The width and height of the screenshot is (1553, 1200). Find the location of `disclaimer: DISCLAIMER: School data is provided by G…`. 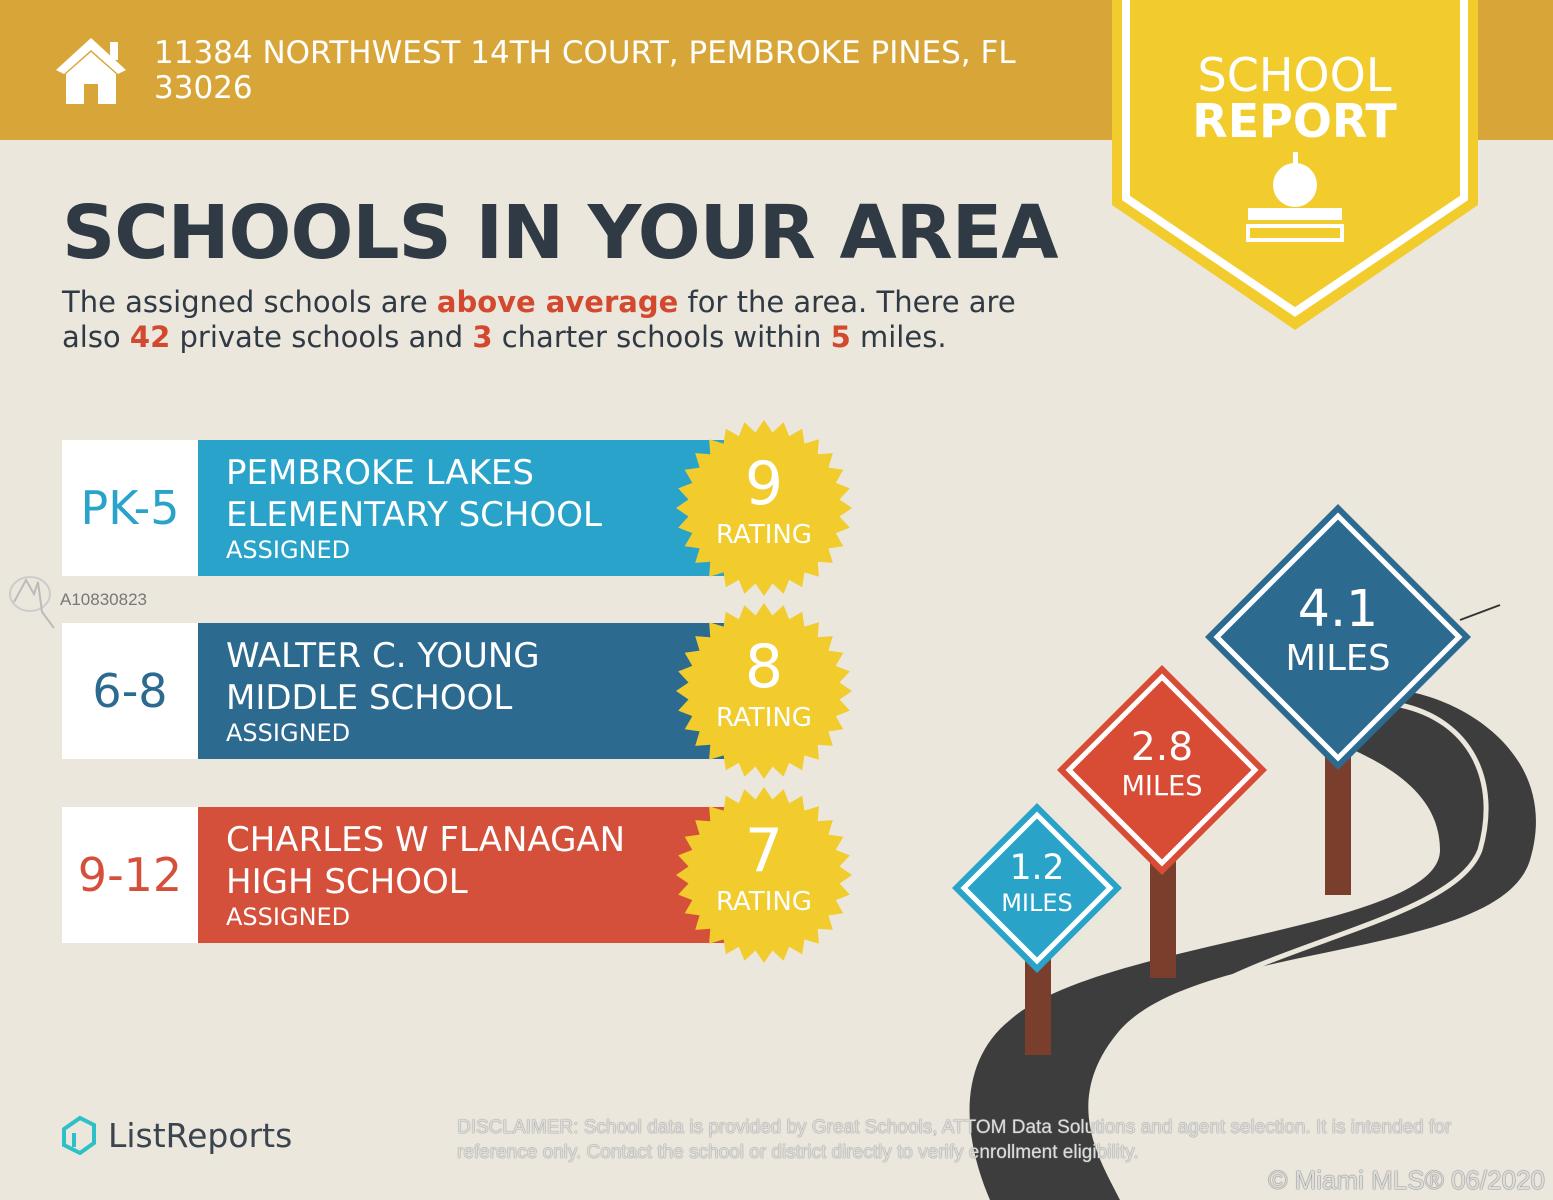

disclaimer: DISCLAIMER: School data is provided by G… is located at coordinates (954, 1140).